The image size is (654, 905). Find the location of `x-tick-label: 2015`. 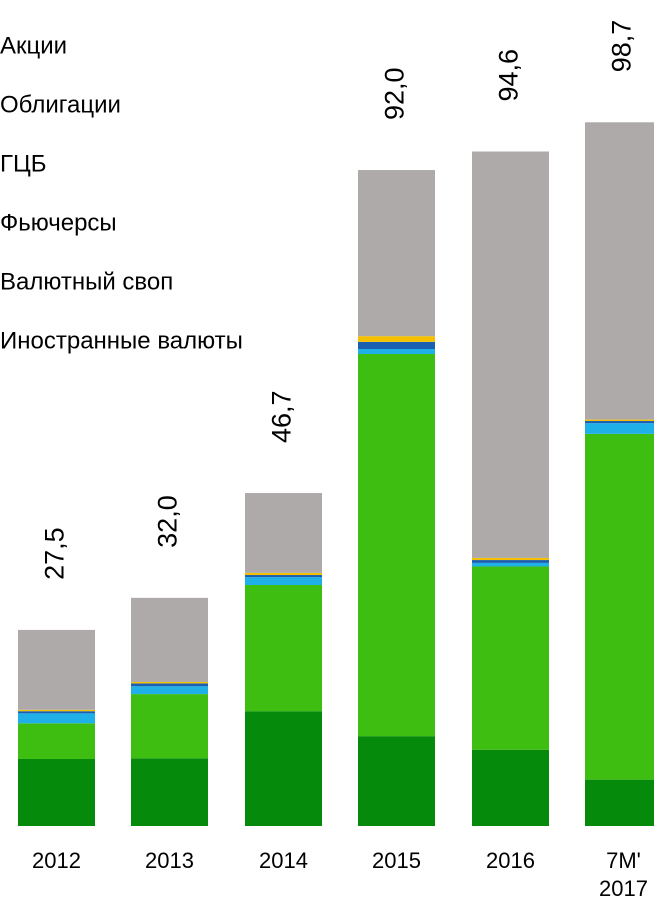

x-tick-label: 2015 is located at coordinates (396, 860).